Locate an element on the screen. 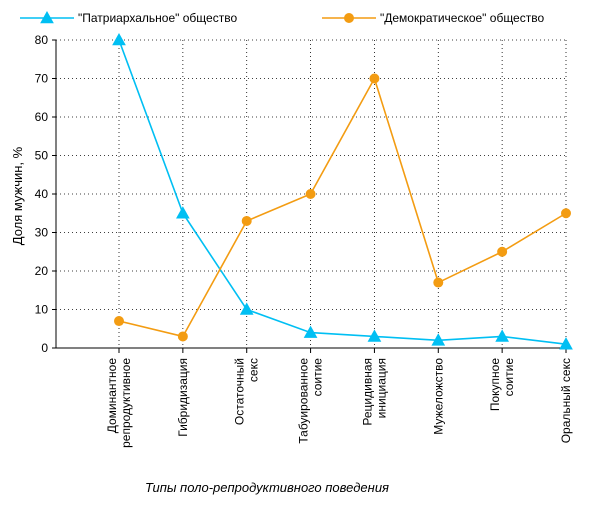 This screenshot has height=510, width=595. y-axis-title: Доля мужчин, % is located at coordinates (17, 195).